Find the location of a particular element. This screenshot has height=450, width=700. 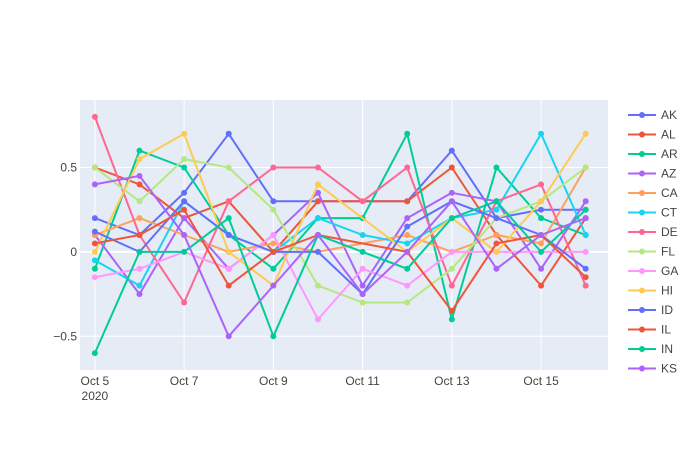

legend-item-ct: CT is located at coordinates (653, 213).